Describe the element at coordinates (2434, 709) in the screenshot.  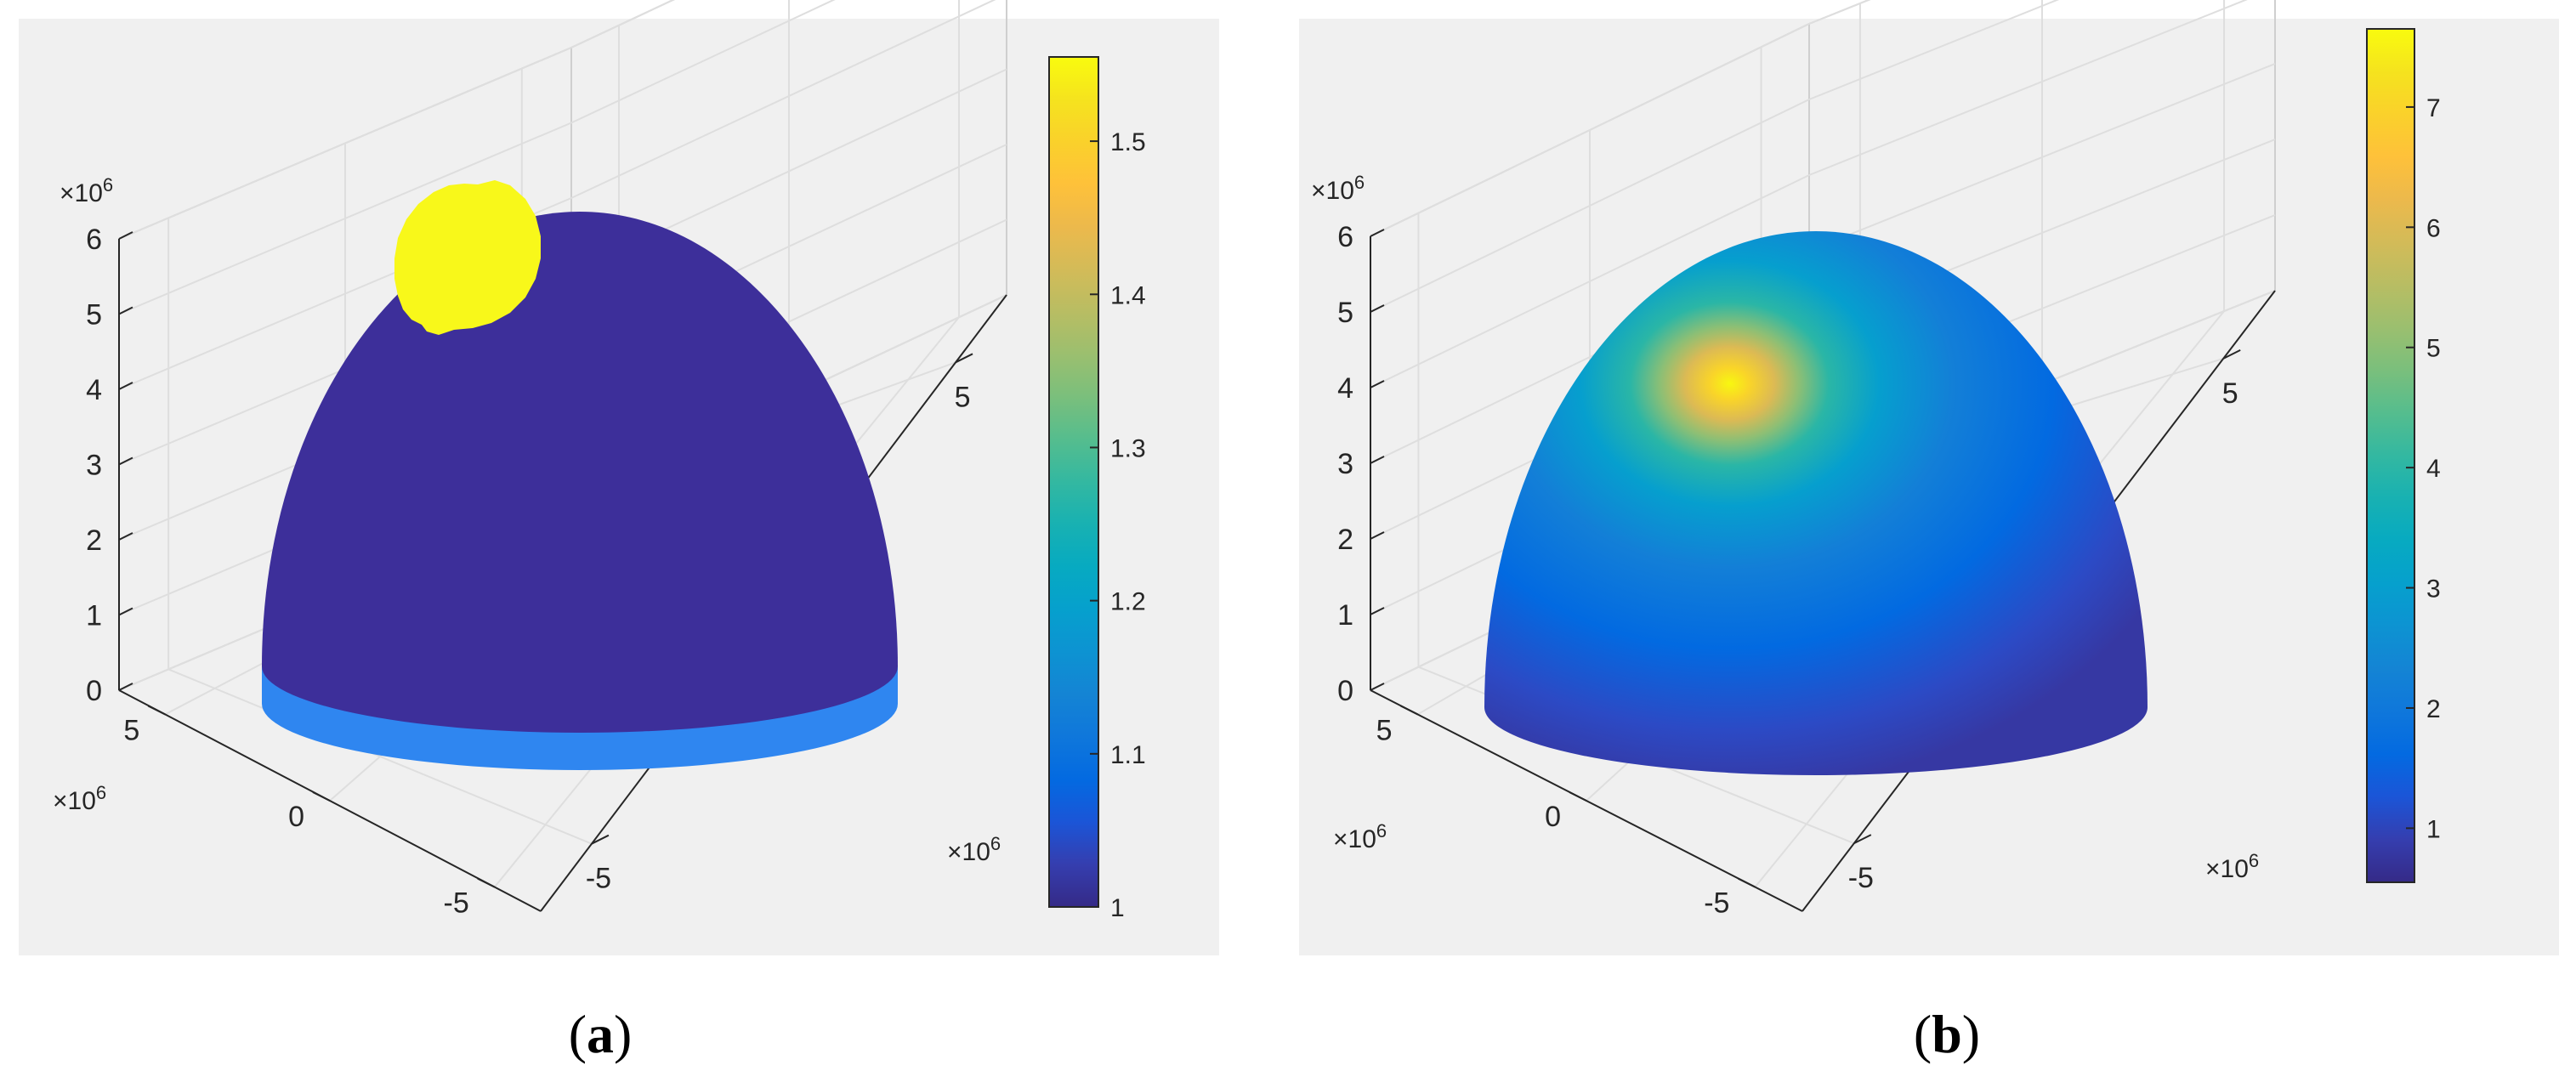
I see `colorbar-tick-label: 2` at that location.